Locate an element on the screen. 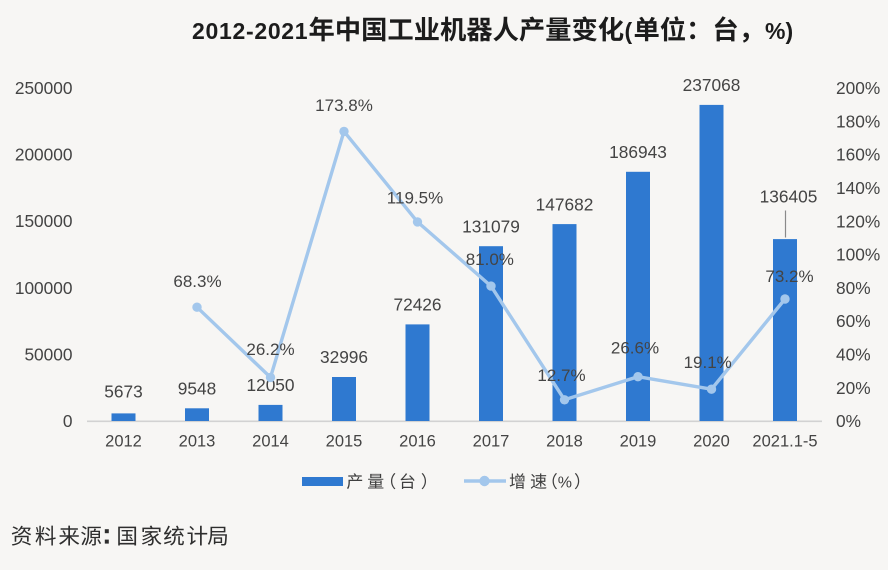 Image resolution: width=888 pixels, height=570 pixels. svg-text: 12050 is located at coordinates (270, 385).